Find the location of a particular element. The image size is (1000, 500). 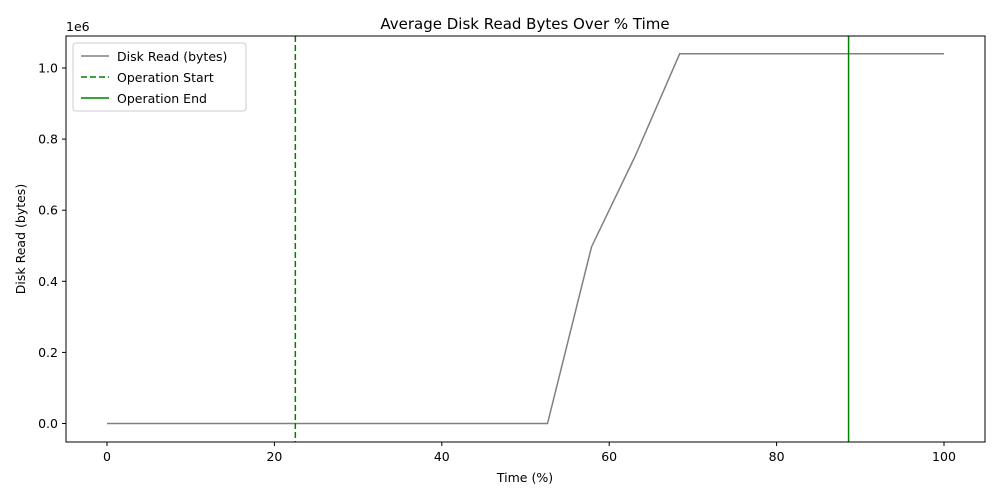

y-tick-label: 0.6 is located at coordinates (48, 210).